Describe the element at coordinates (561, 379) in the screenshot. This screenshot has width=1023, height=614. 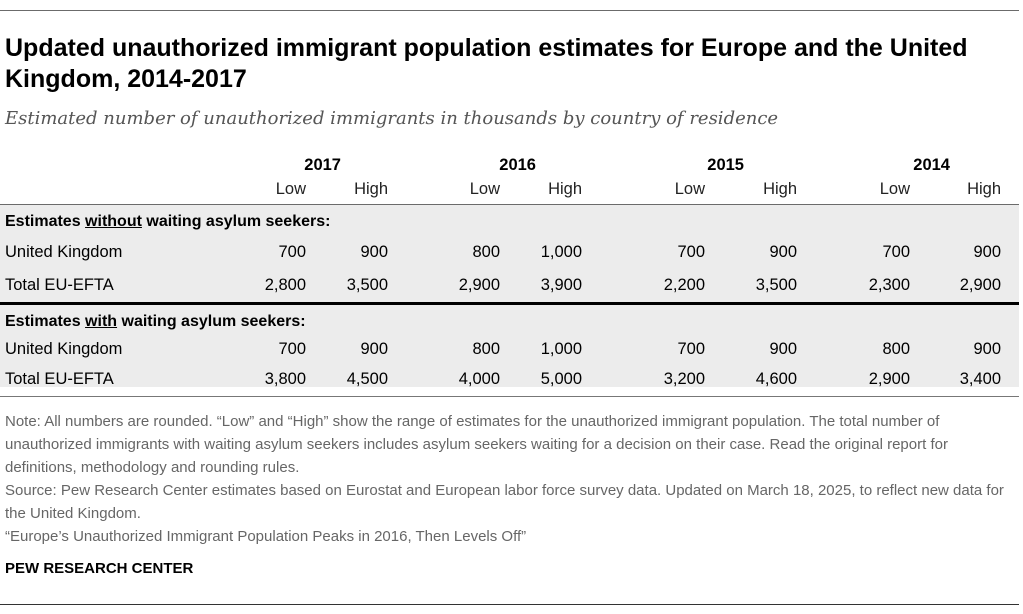
I see `table-cell: 5,000` at that location.